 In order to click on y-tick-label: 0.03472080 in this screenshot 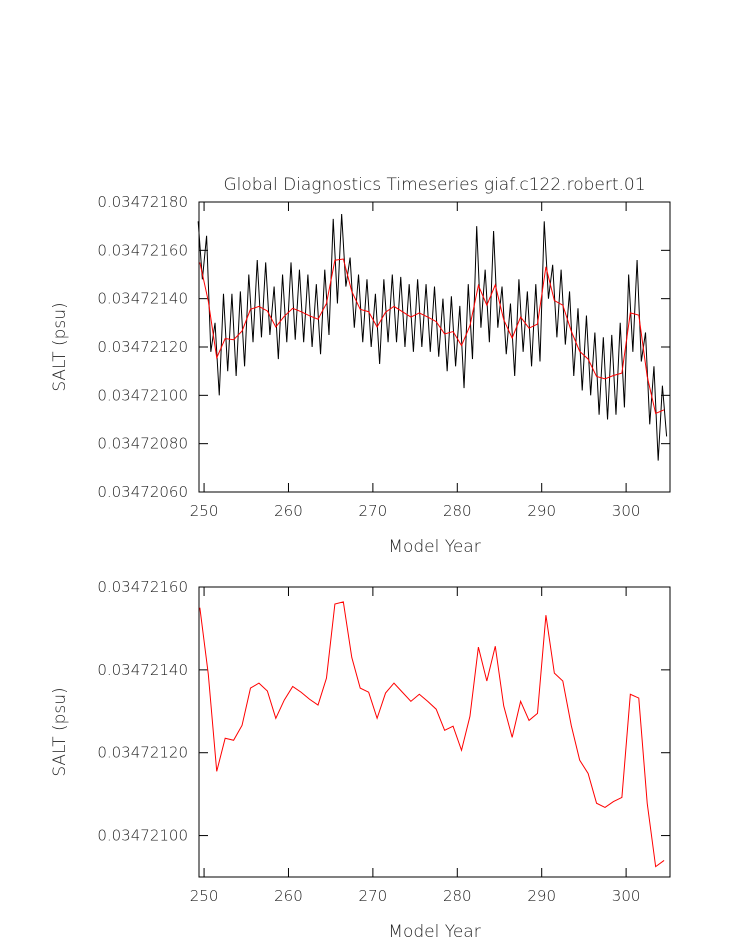, I will do `click(142, 444)`.